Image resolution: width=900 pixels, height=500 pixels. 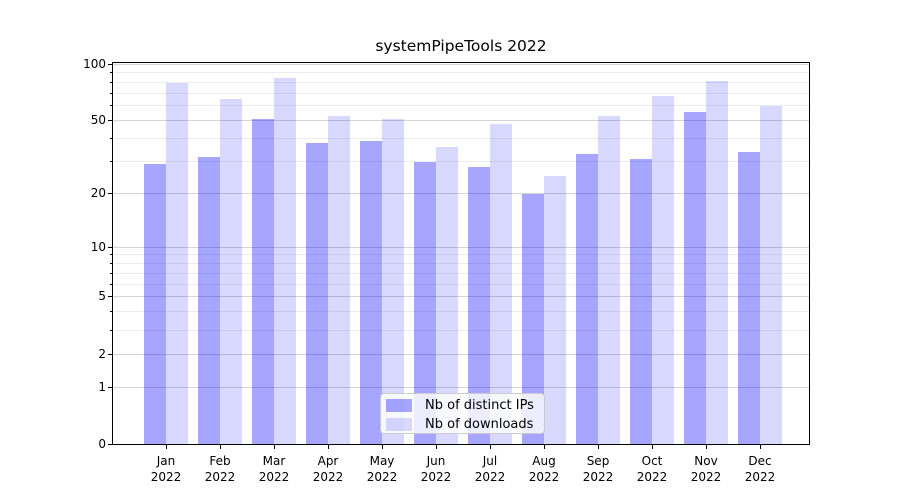 What do you see at coordinates (555, 310) in the screenshot?
I see `bar-downloads-aug` at bounding box center [555, 310].